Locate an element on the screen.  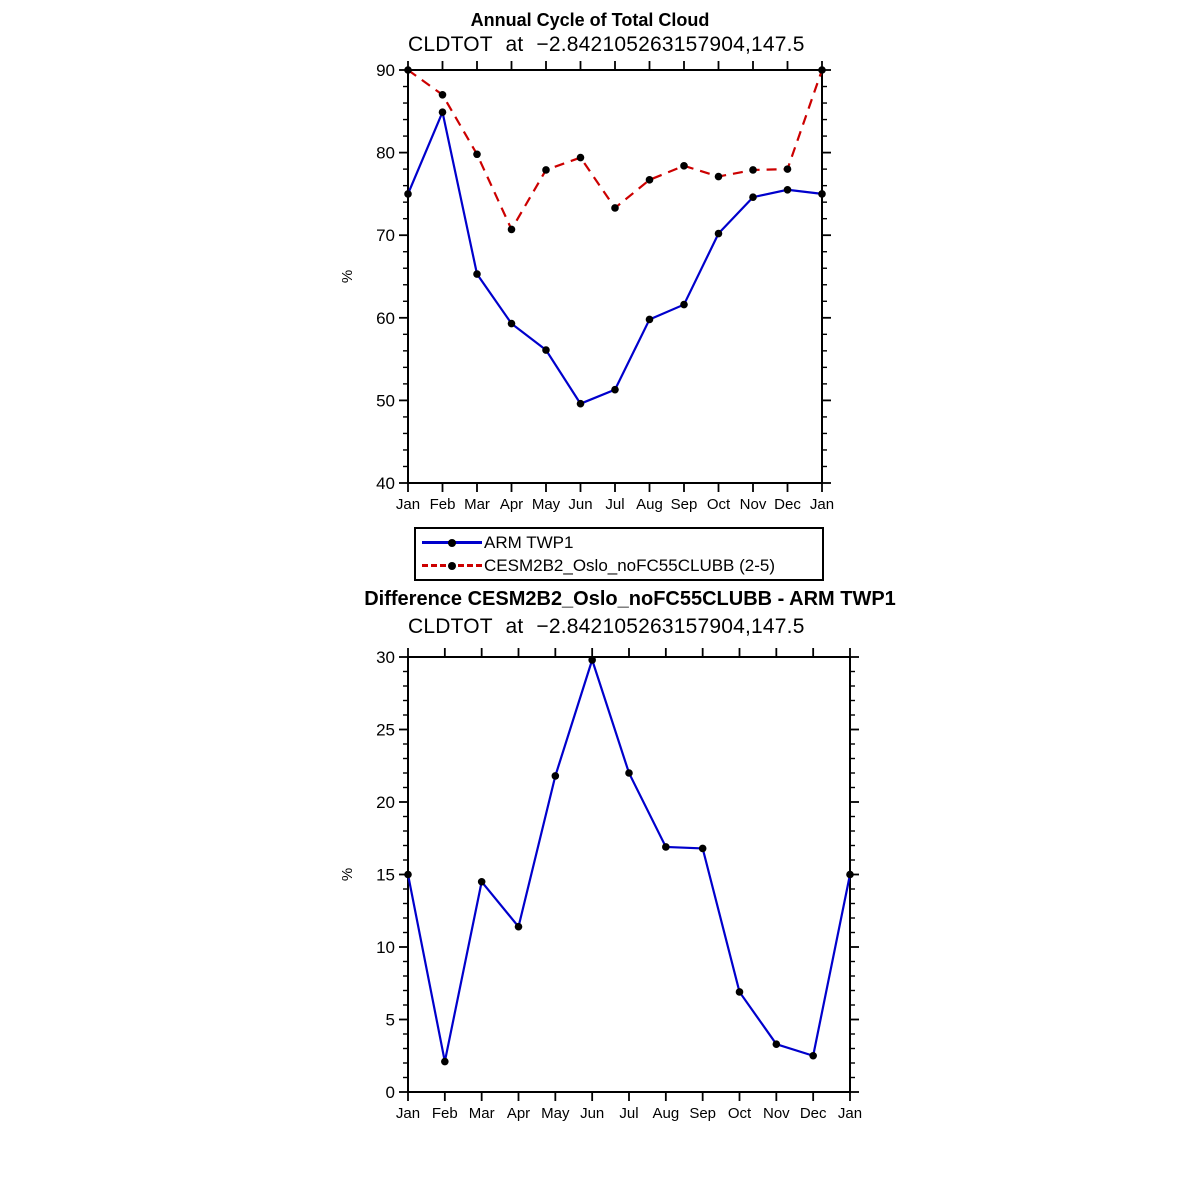
svg-text: 10 is located at coordinates (385, 947).